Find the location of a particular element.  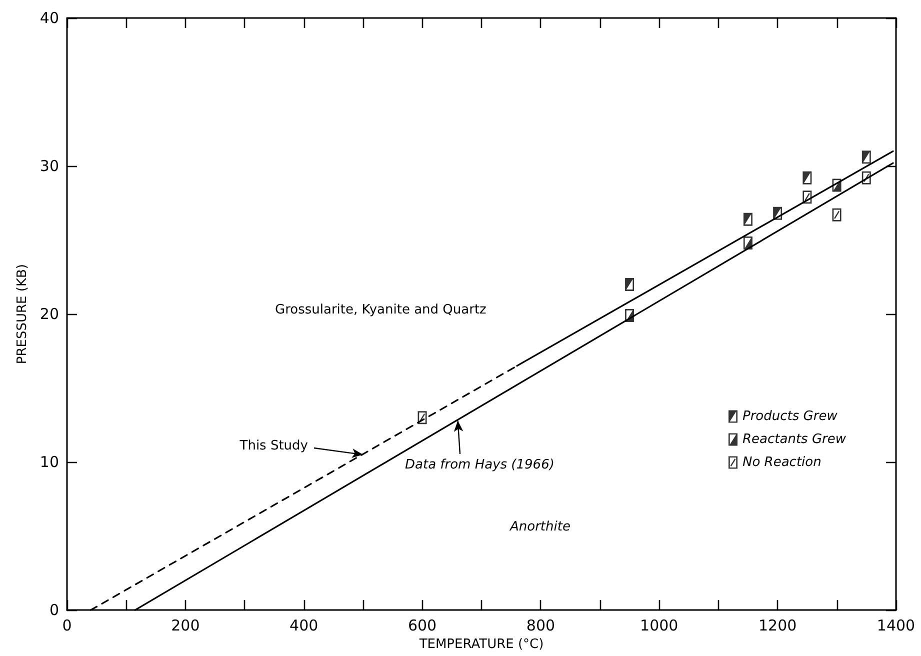

annotation: This Study is located at coordinates (273, 446).